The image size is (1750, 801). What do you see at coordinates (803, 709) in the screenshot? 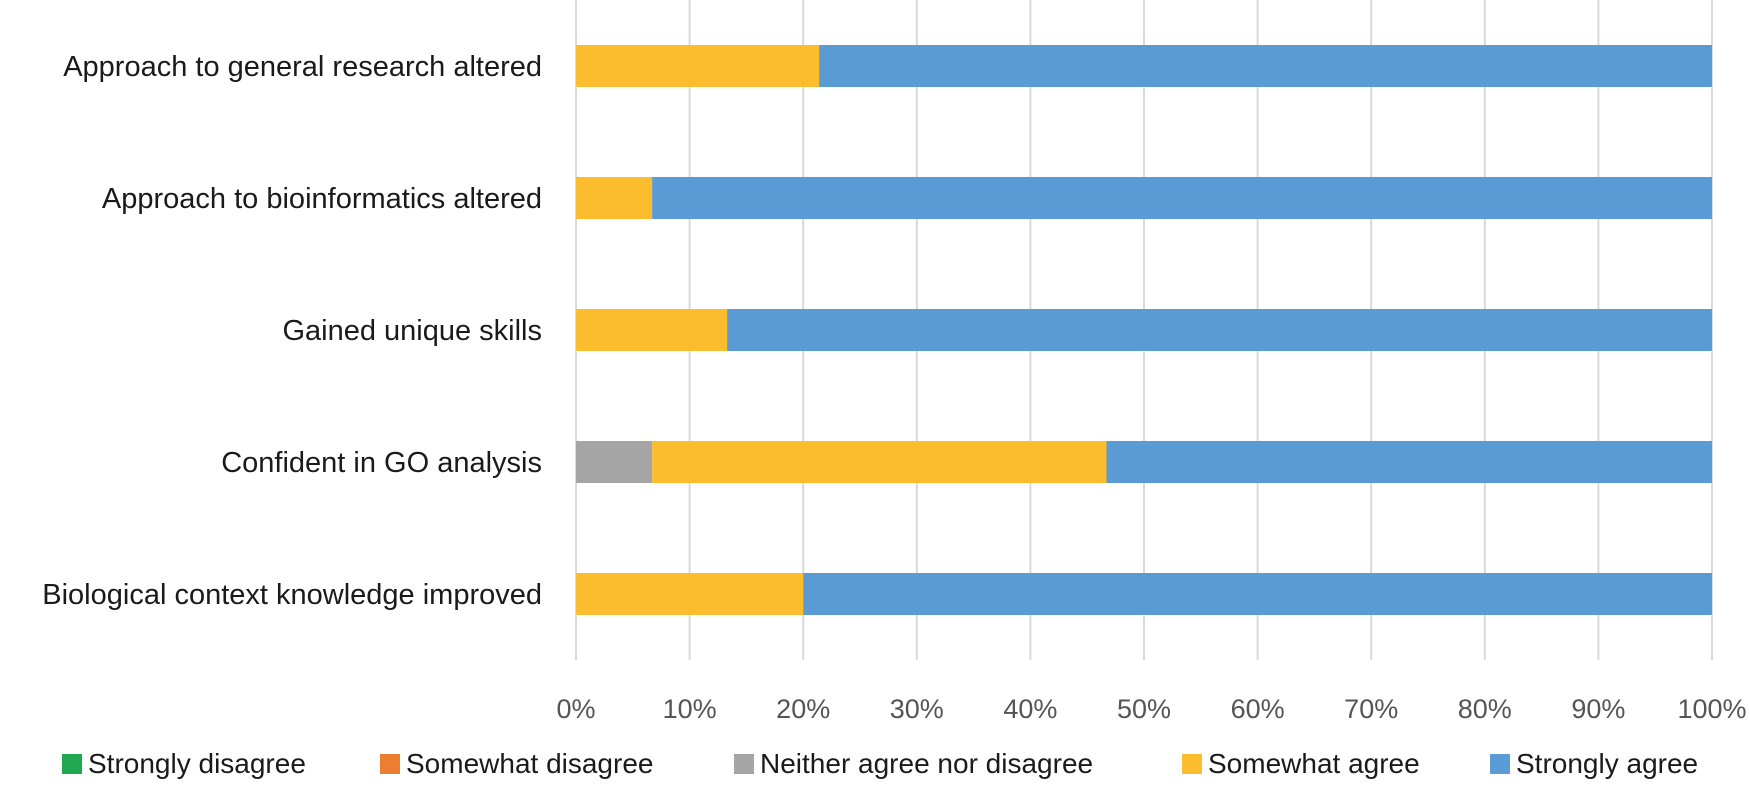
I see `x-tick-label: 20%` at bounding box center [803, 709].